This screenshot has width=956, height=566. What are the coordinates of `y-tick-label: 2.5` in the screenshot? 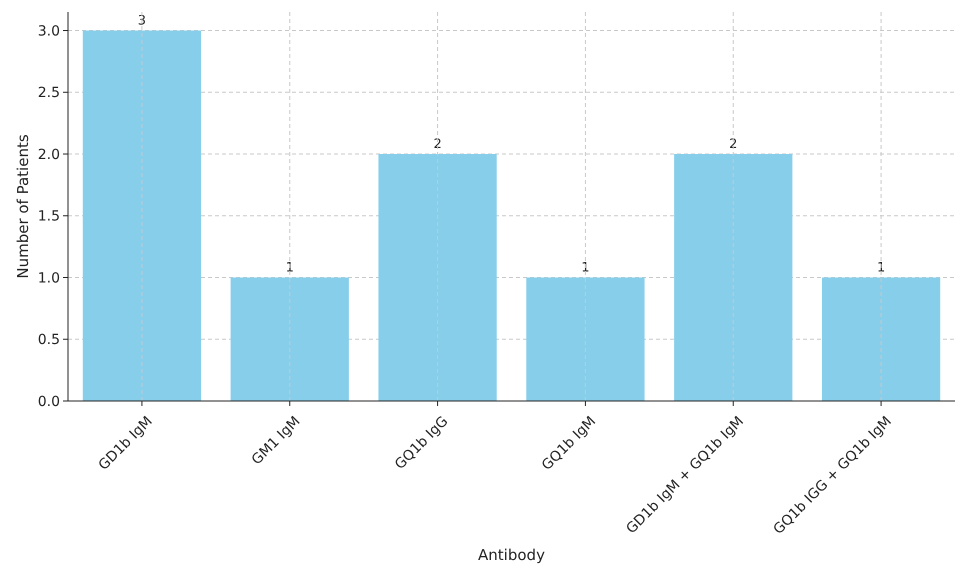 It's located at (49, 93).